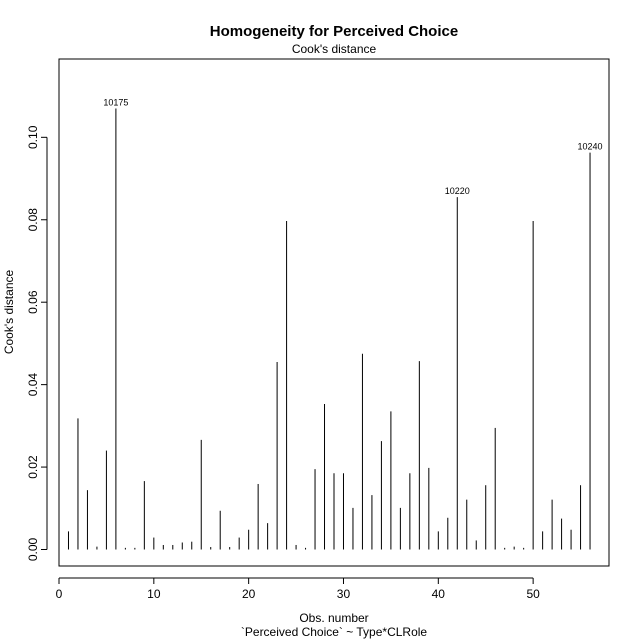 The height and width of the screenshot is (640, 640). I want to click on point-label-56: 10240, so click(590, 147).